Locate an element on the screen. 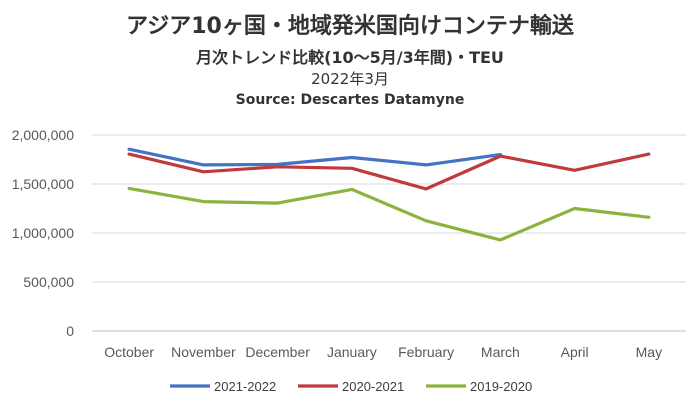 This screenshot has height=408, width=700. legend: 2021-2022 2020-2021 2019-2020 is located at coordinates (351, 386).